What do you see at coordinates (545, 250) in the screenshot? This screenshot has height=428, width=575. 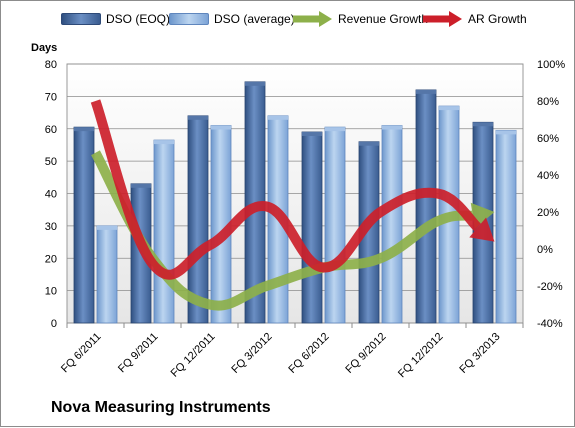 I see `y-right-tick-label: 0%` at bounding box center [545, 250].